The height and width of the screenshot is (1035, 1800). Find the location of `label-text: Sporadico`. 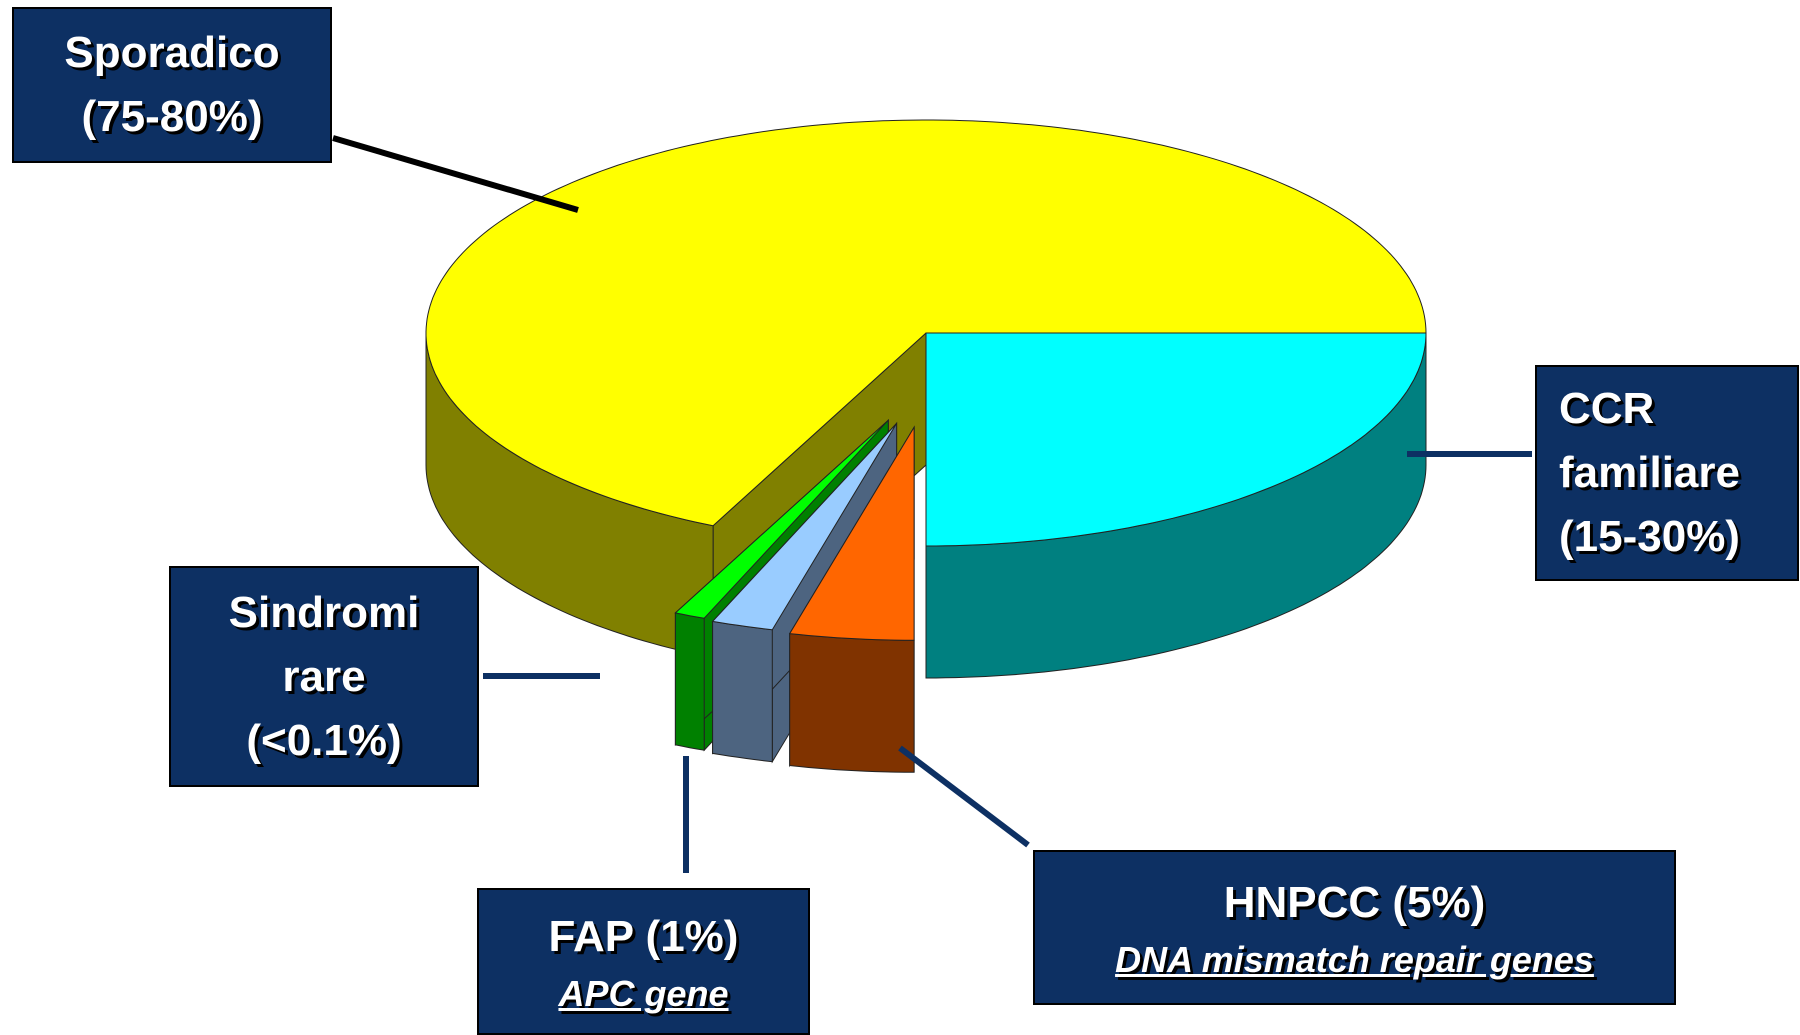

label-text: Sporadico is located at coordinates (172, 52).